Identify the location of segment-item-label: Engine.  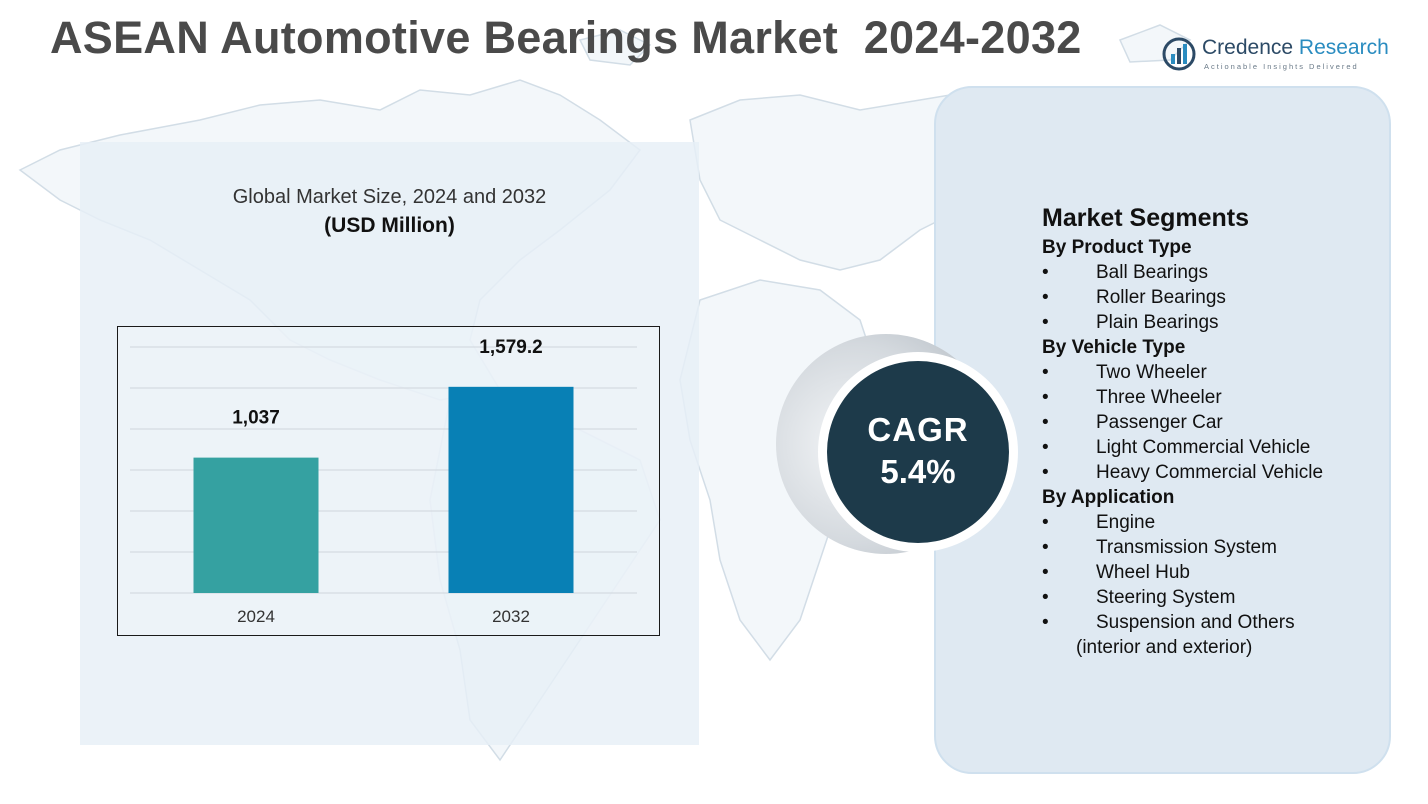
(1126, 522).